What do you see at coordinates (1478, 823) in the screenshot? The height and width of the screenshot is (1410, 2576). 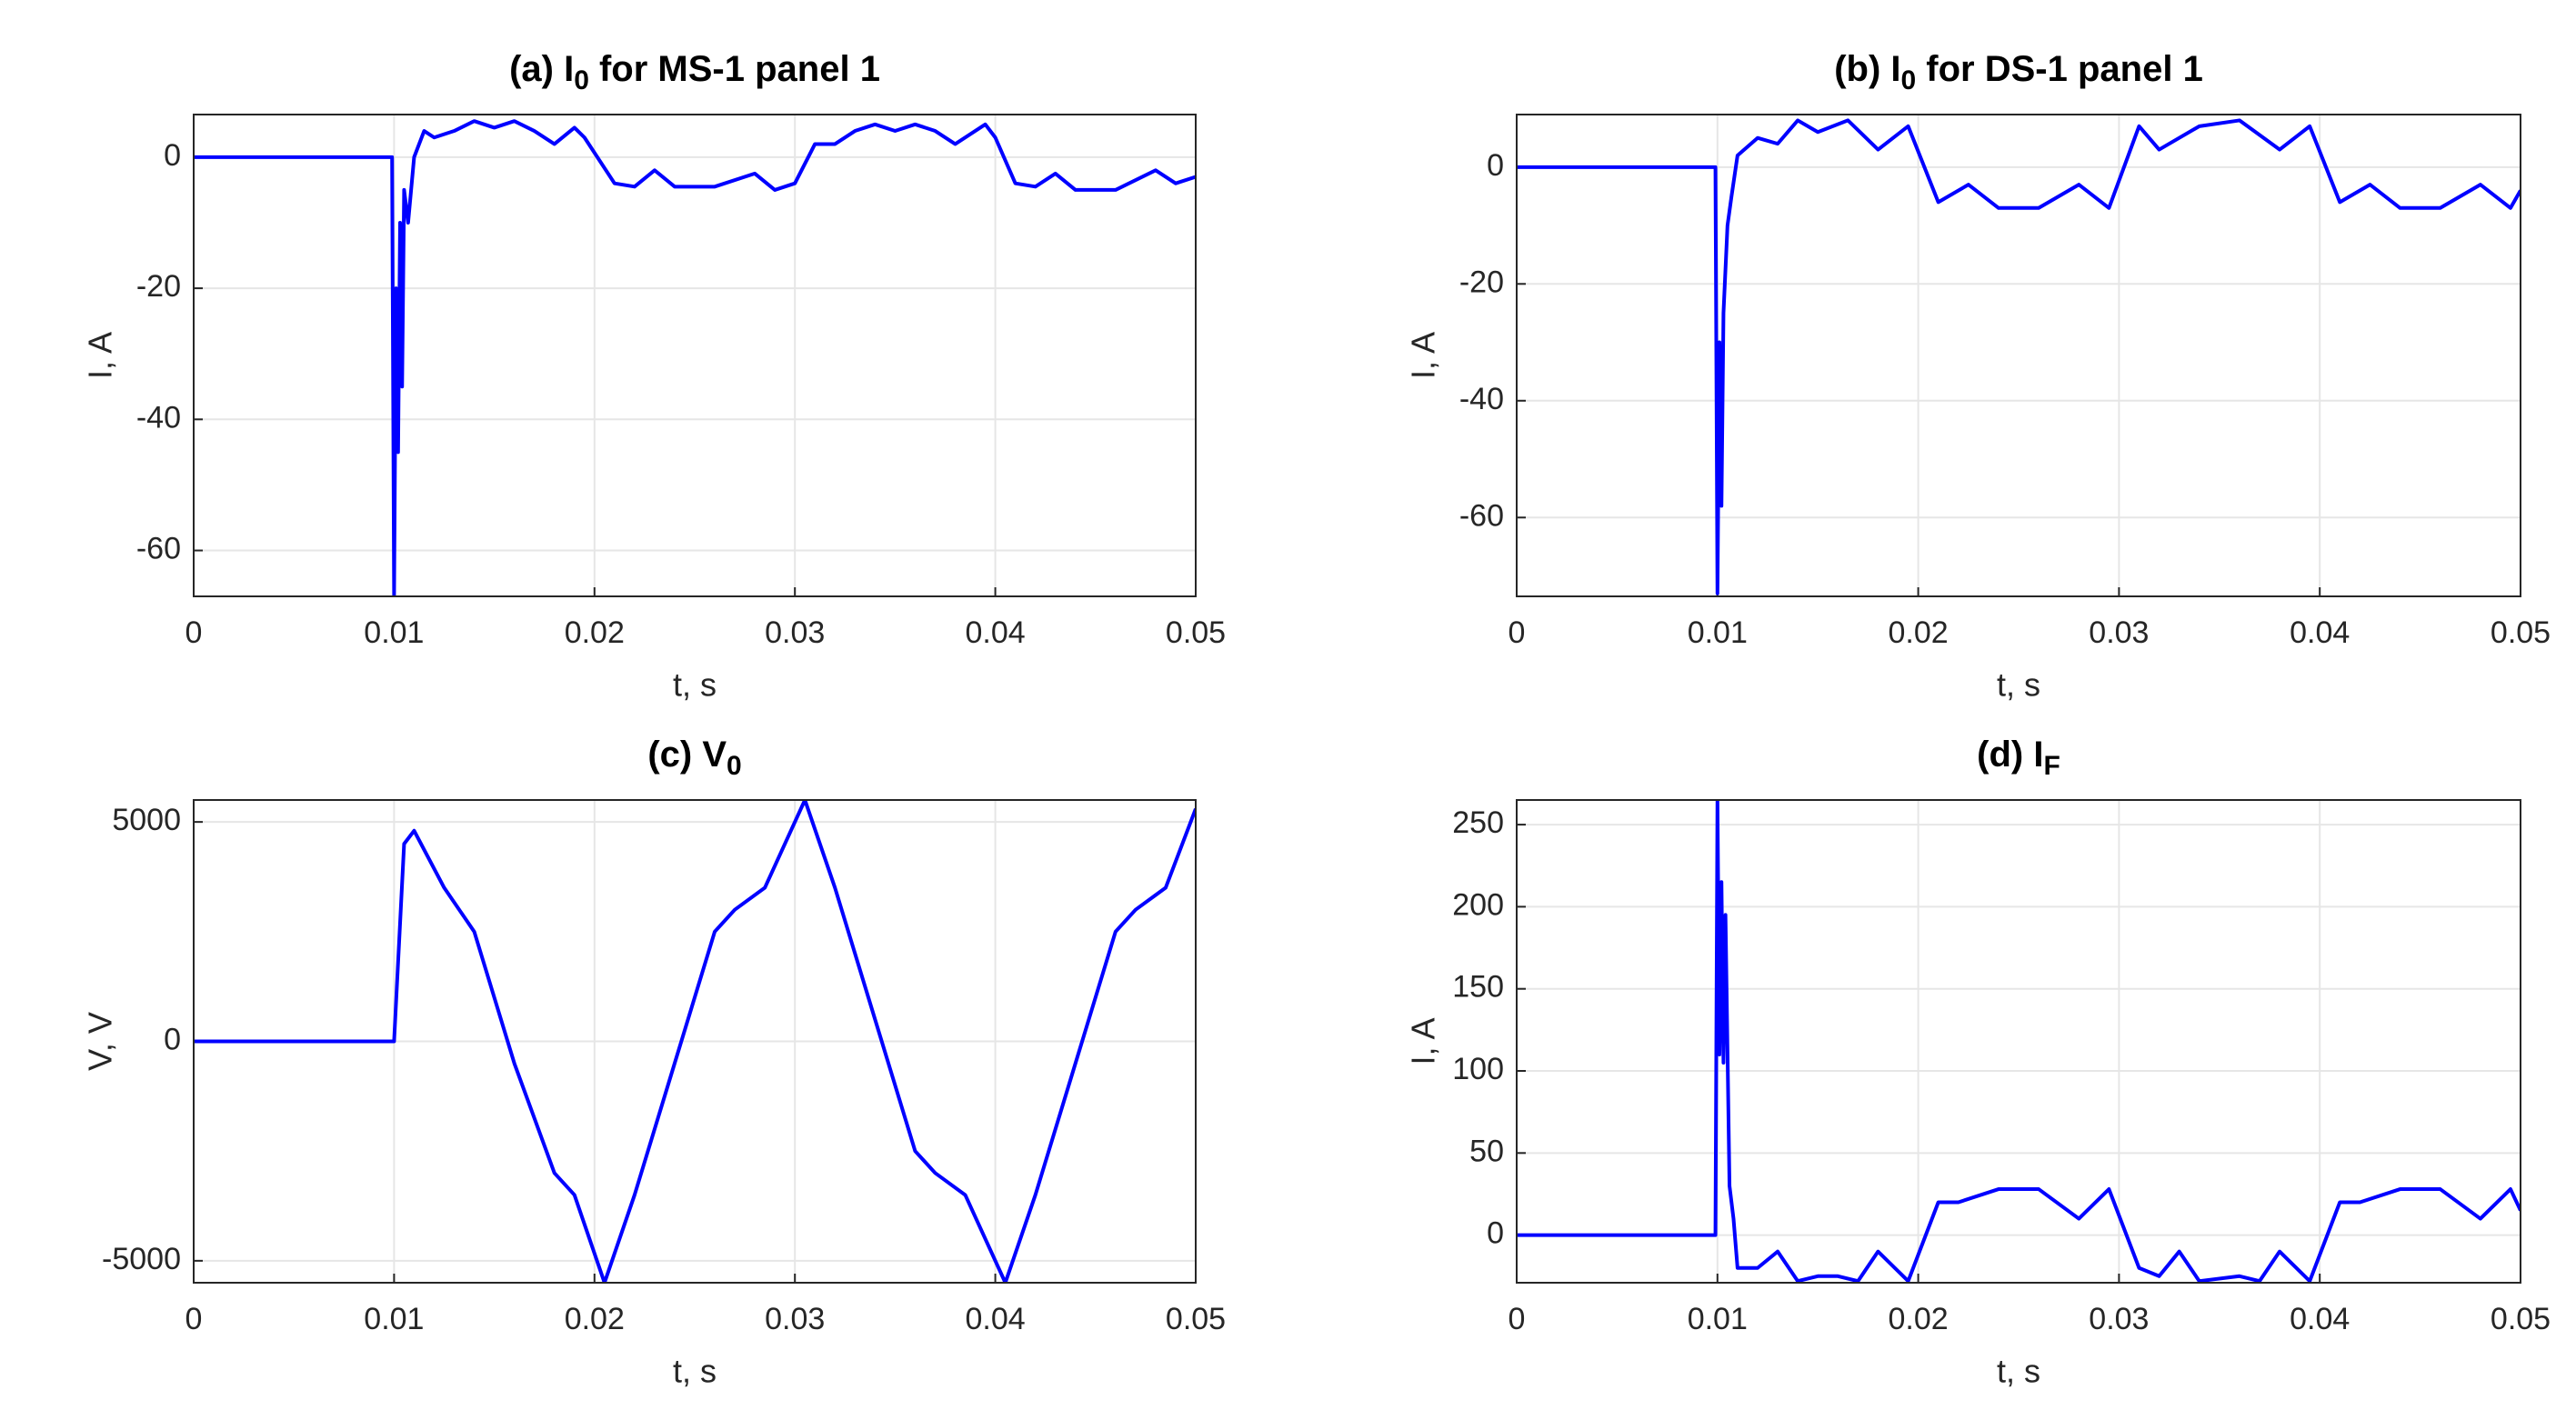 I see `y-tick-label: 250` at bounding box center [1478, 823].